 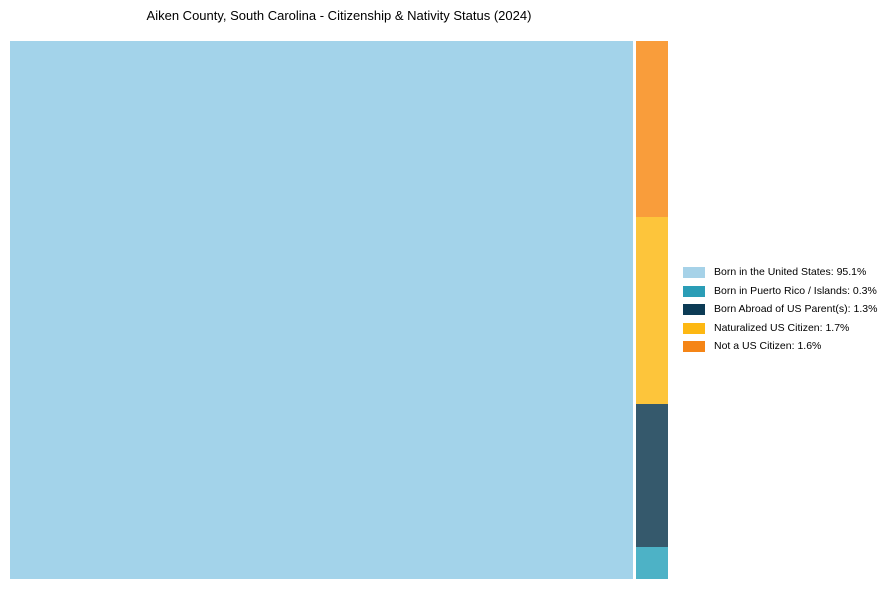 What do you see at coordinates (652, 310) in the screenshot?
I see `treemap-tile-naturalized-us-citizen` at bounding box center [652, 310].